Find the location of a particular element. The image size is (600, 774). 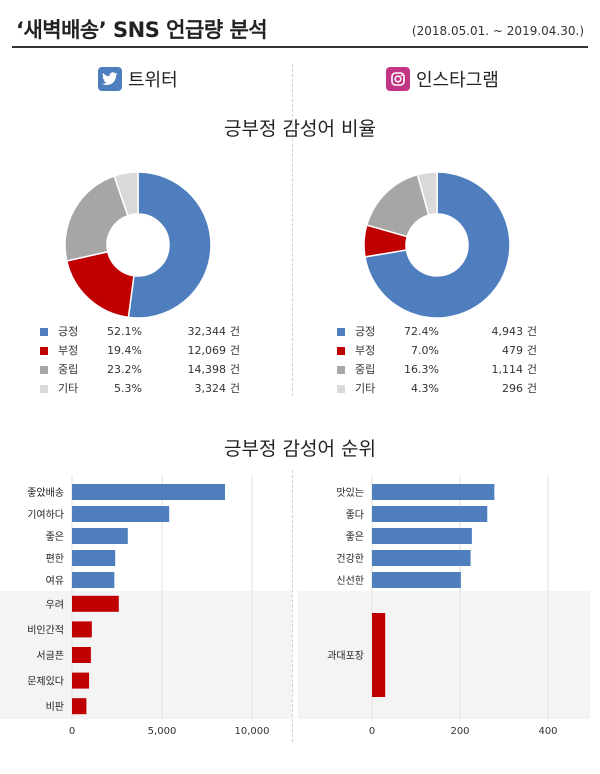

twitter-donut-chart is located at coordinates (138, 245).